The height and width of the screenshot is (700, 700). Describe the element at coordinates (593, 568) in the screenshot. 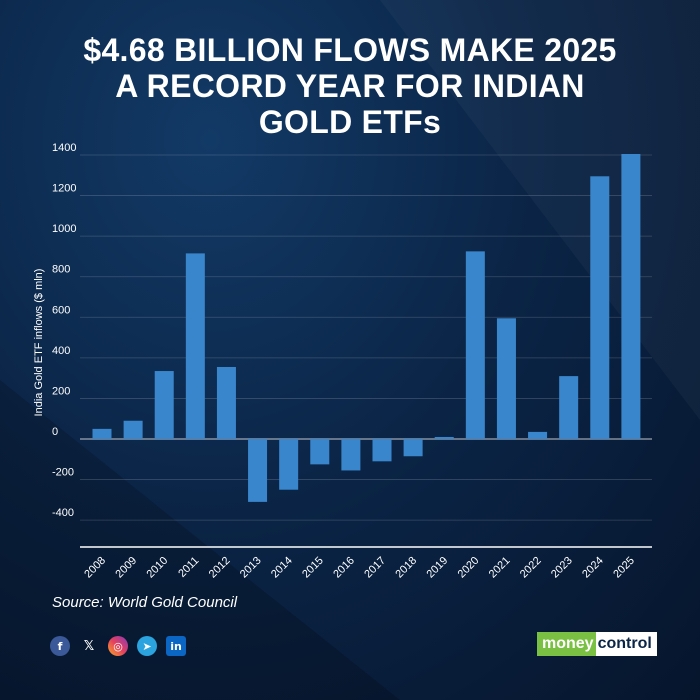

I see `x-tick-label: 2024` at that location.